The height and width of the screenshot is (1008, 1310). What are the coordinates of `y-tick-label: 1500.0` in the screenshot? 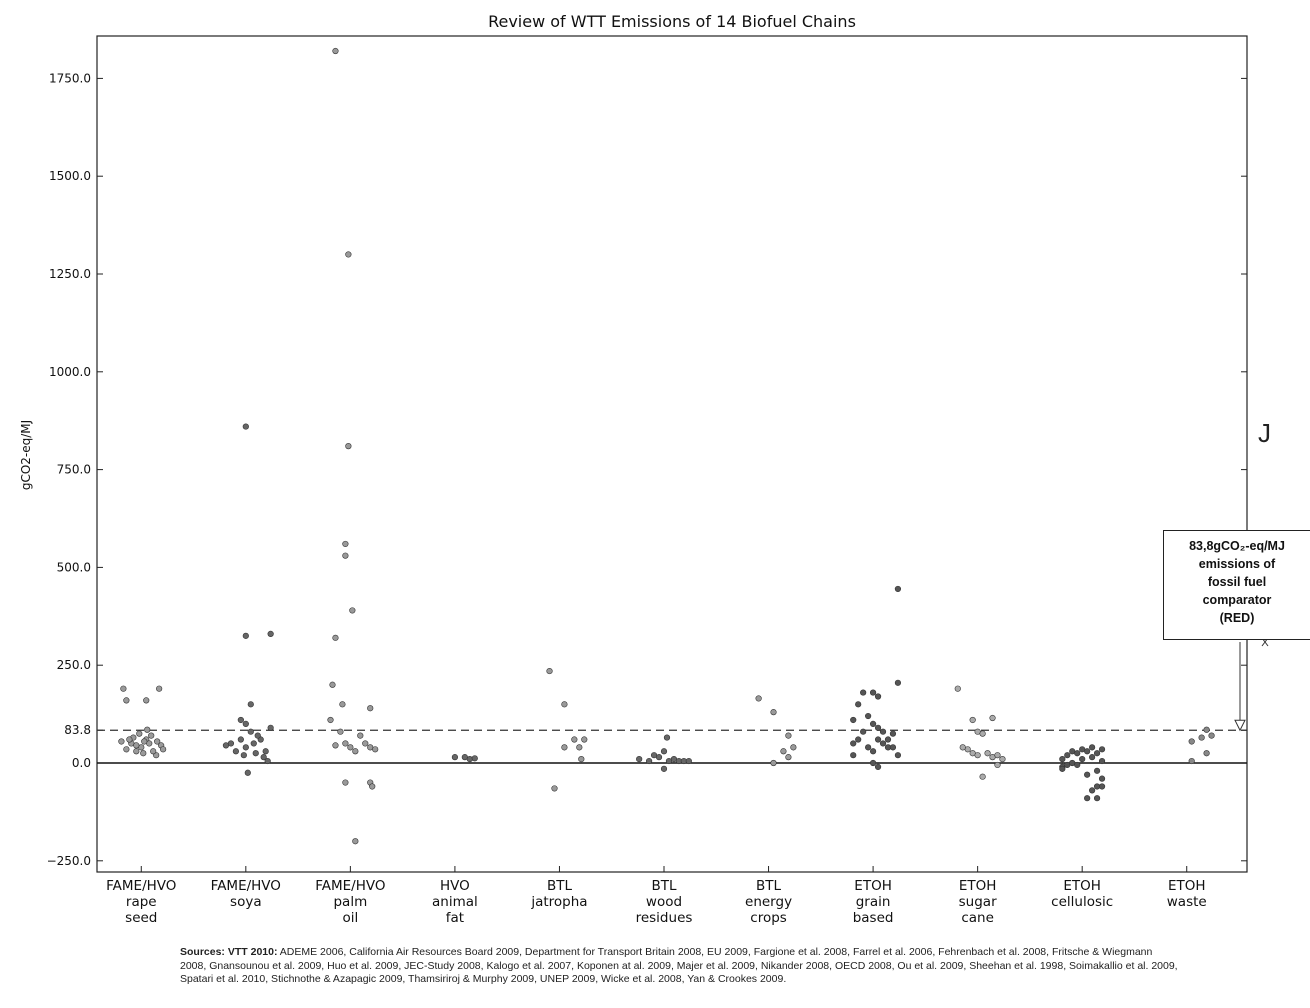 It's located at (70, 176).